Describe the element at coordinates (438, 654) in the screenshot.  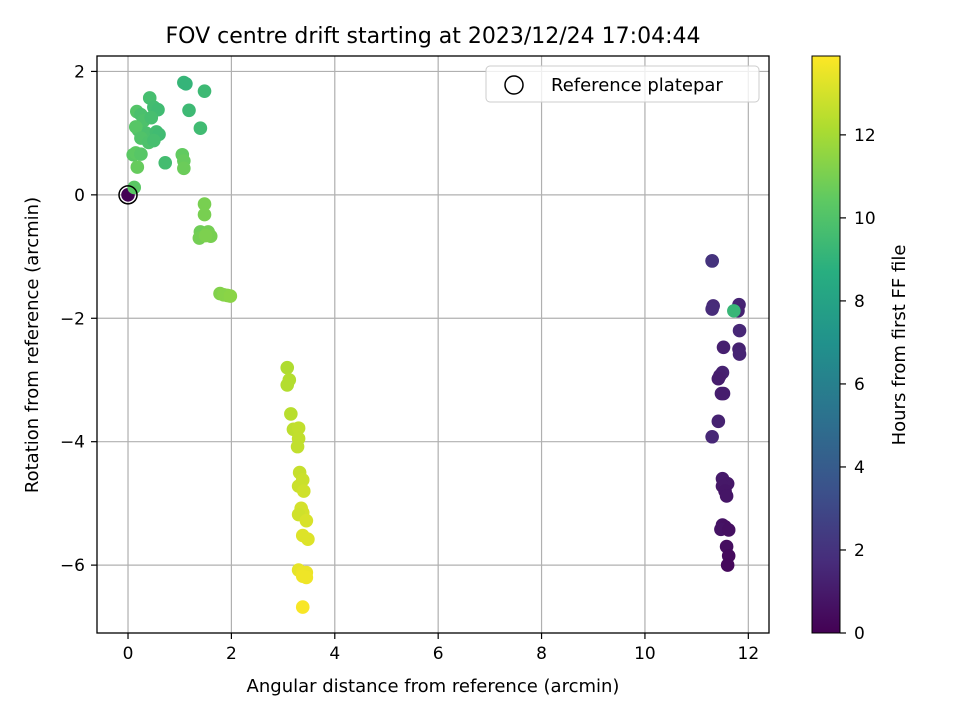
I see `x-tick-label: 6` at that location.